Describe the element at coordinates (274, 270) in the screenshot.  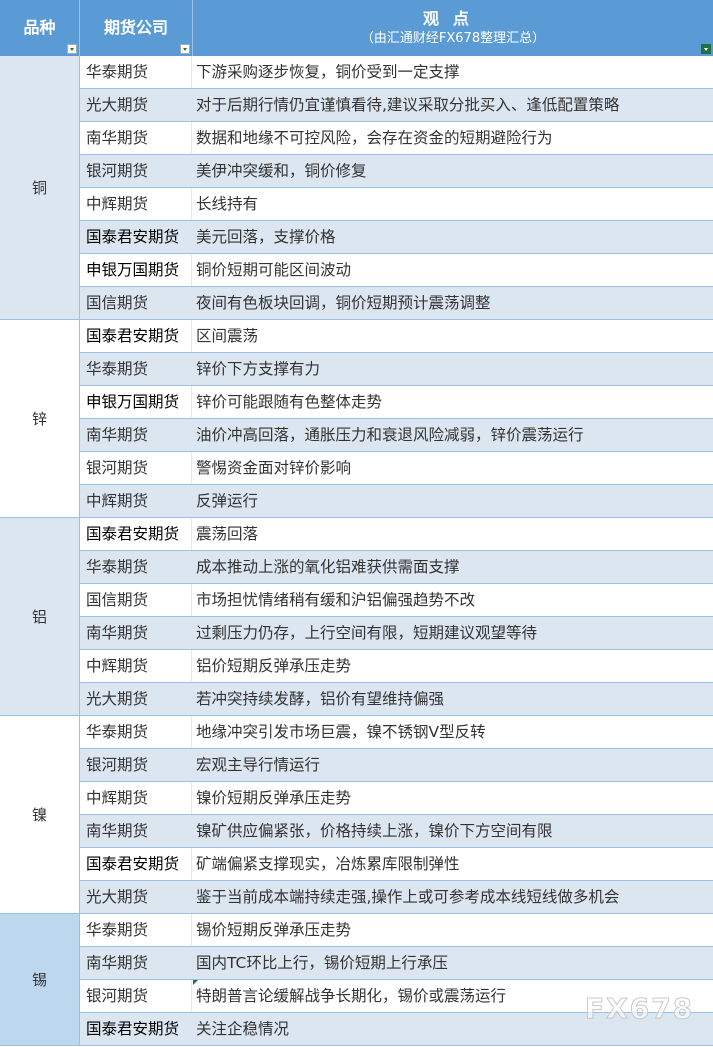
I see `view-cell: 铜价短期可能区间波动` at that location.